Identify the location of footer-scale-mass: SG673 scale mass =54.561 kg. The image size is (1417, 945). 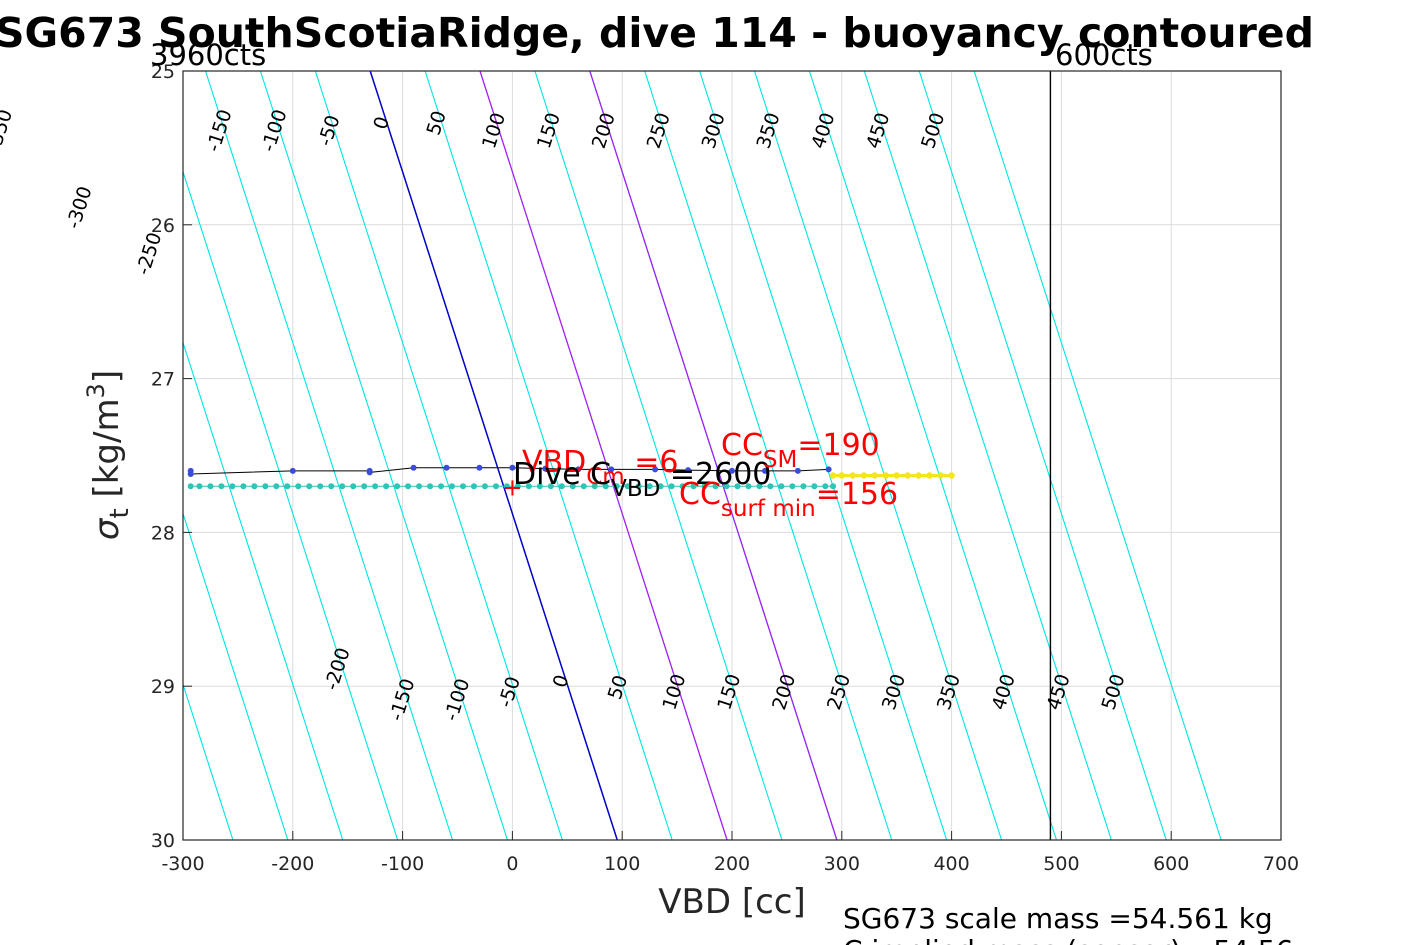
(1058, 918).